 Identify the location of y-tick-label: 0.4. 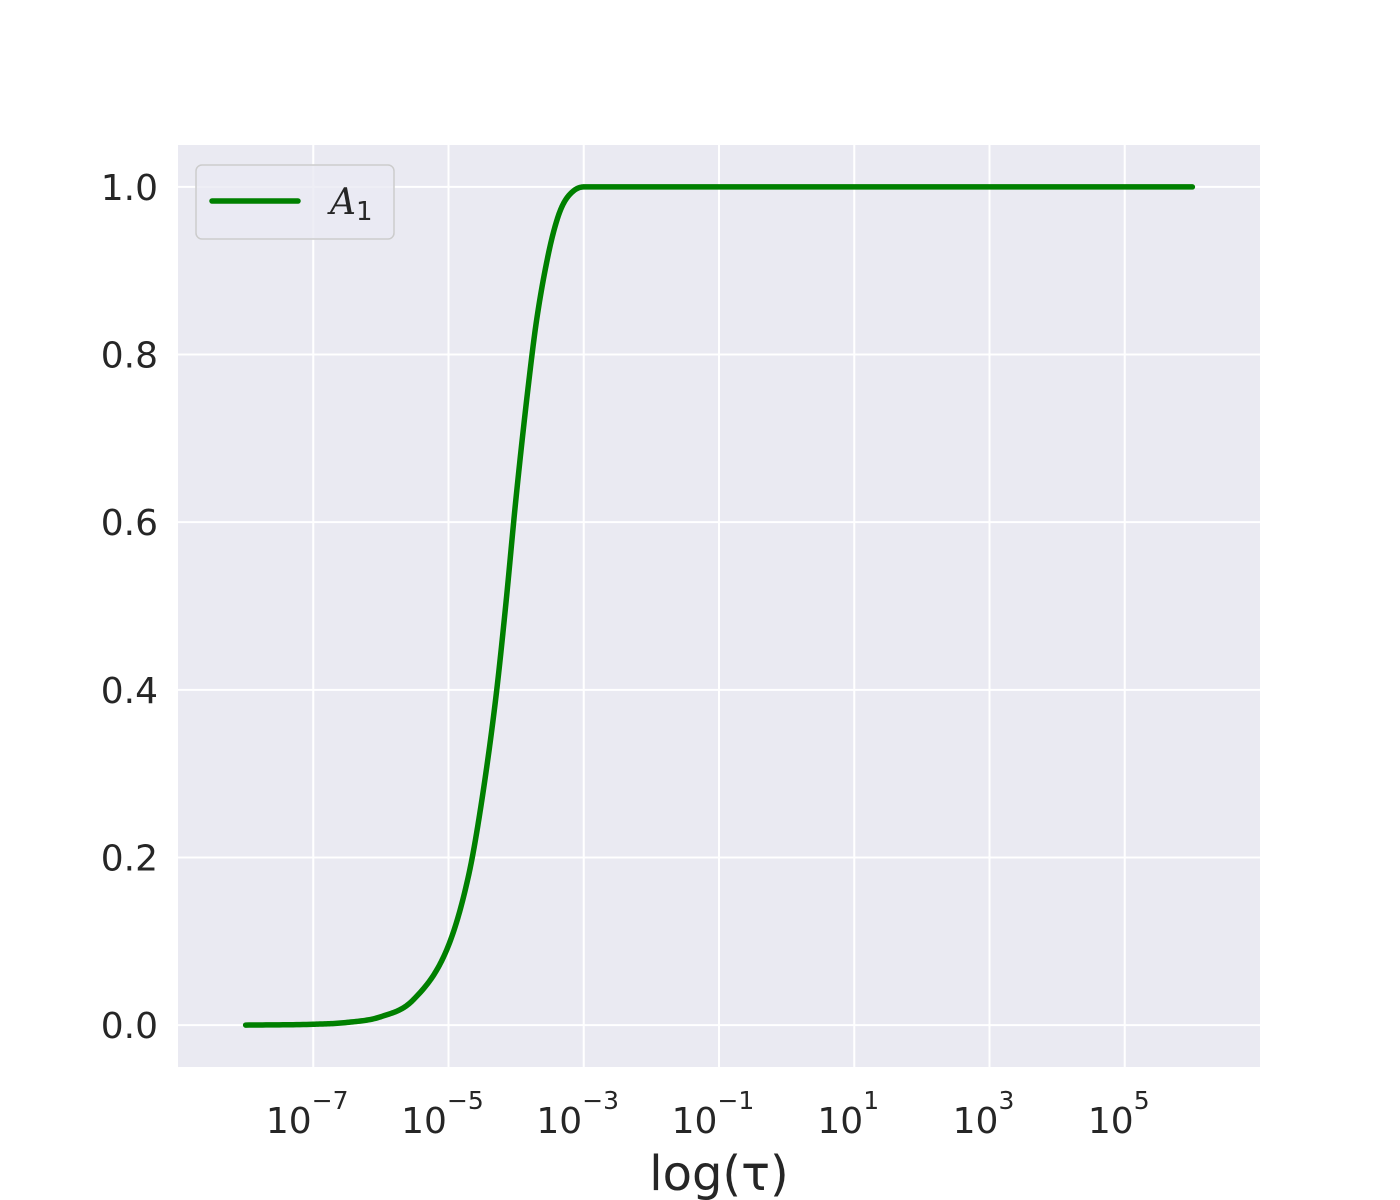
(129, 691).